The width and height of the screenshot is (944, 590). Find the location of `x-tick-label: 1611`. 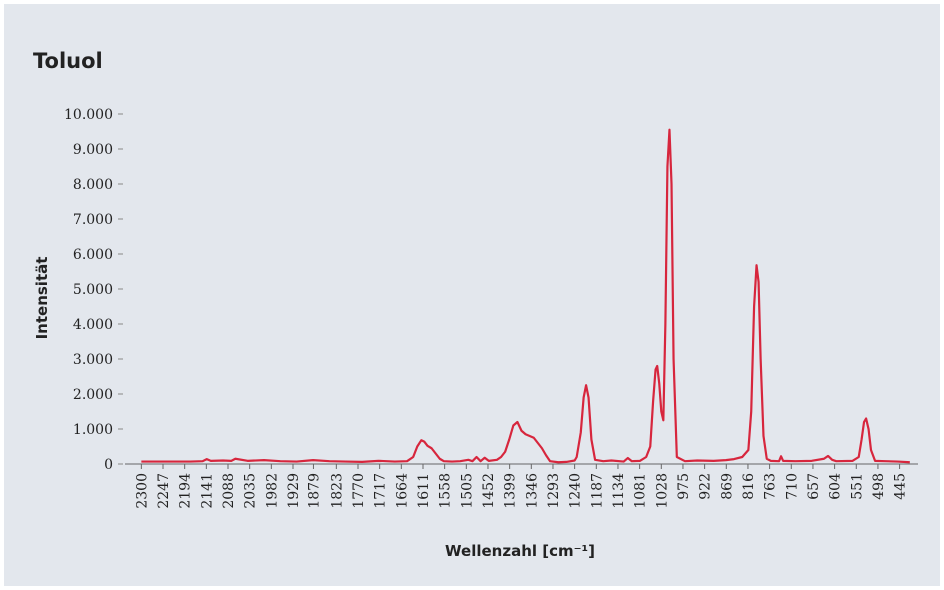

x-tick-label: 1611 is located at coordinates (424, 491).